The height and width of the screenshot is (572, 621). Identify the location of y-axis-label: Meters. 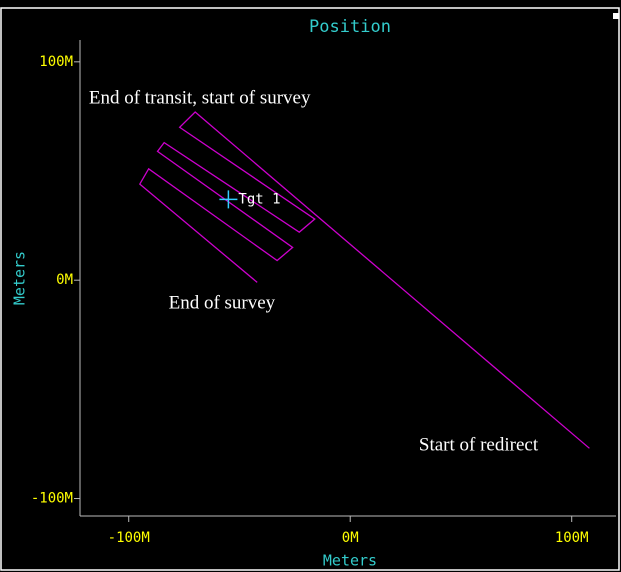
(20, 278).